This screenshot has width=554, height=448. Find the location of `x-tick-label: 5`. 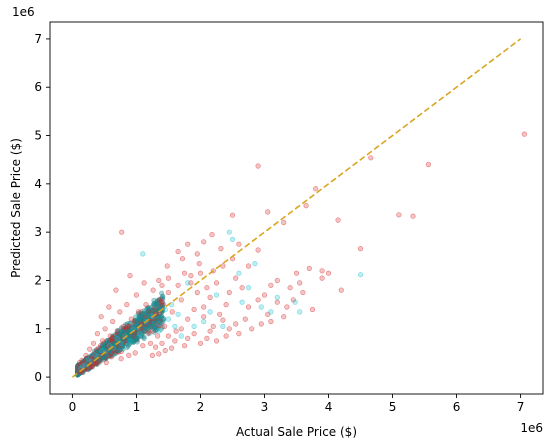

x-tick-label: 5 is located at coordinates (393, 407).